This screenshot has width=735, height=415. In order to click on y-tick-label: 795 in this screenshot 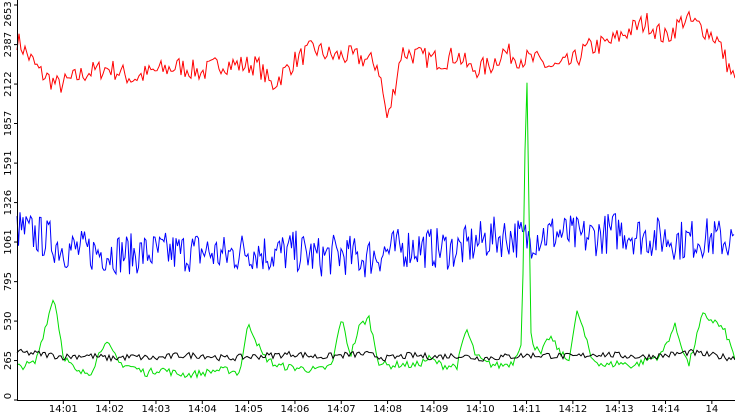, I will do `click(8, 281)`.